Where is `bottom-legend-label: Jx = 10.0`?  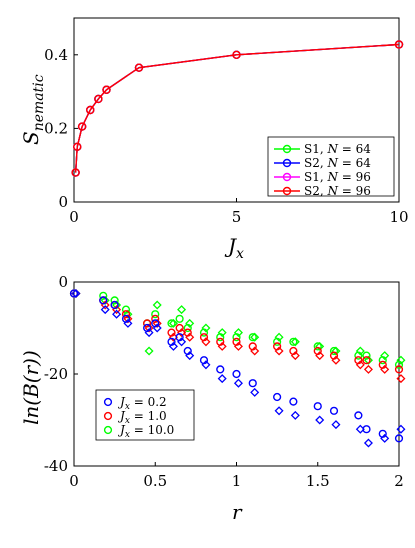
bottom-legend-label: Jx = 10.0 is located at coordinates (145, 431).